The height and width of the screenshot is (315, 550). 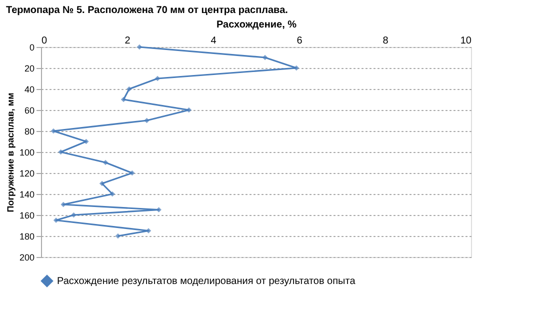 What do you see at coordinates (127, 41) in the screenshot?
I see `x-tick-label: 2` at bounding box center [127, 41].